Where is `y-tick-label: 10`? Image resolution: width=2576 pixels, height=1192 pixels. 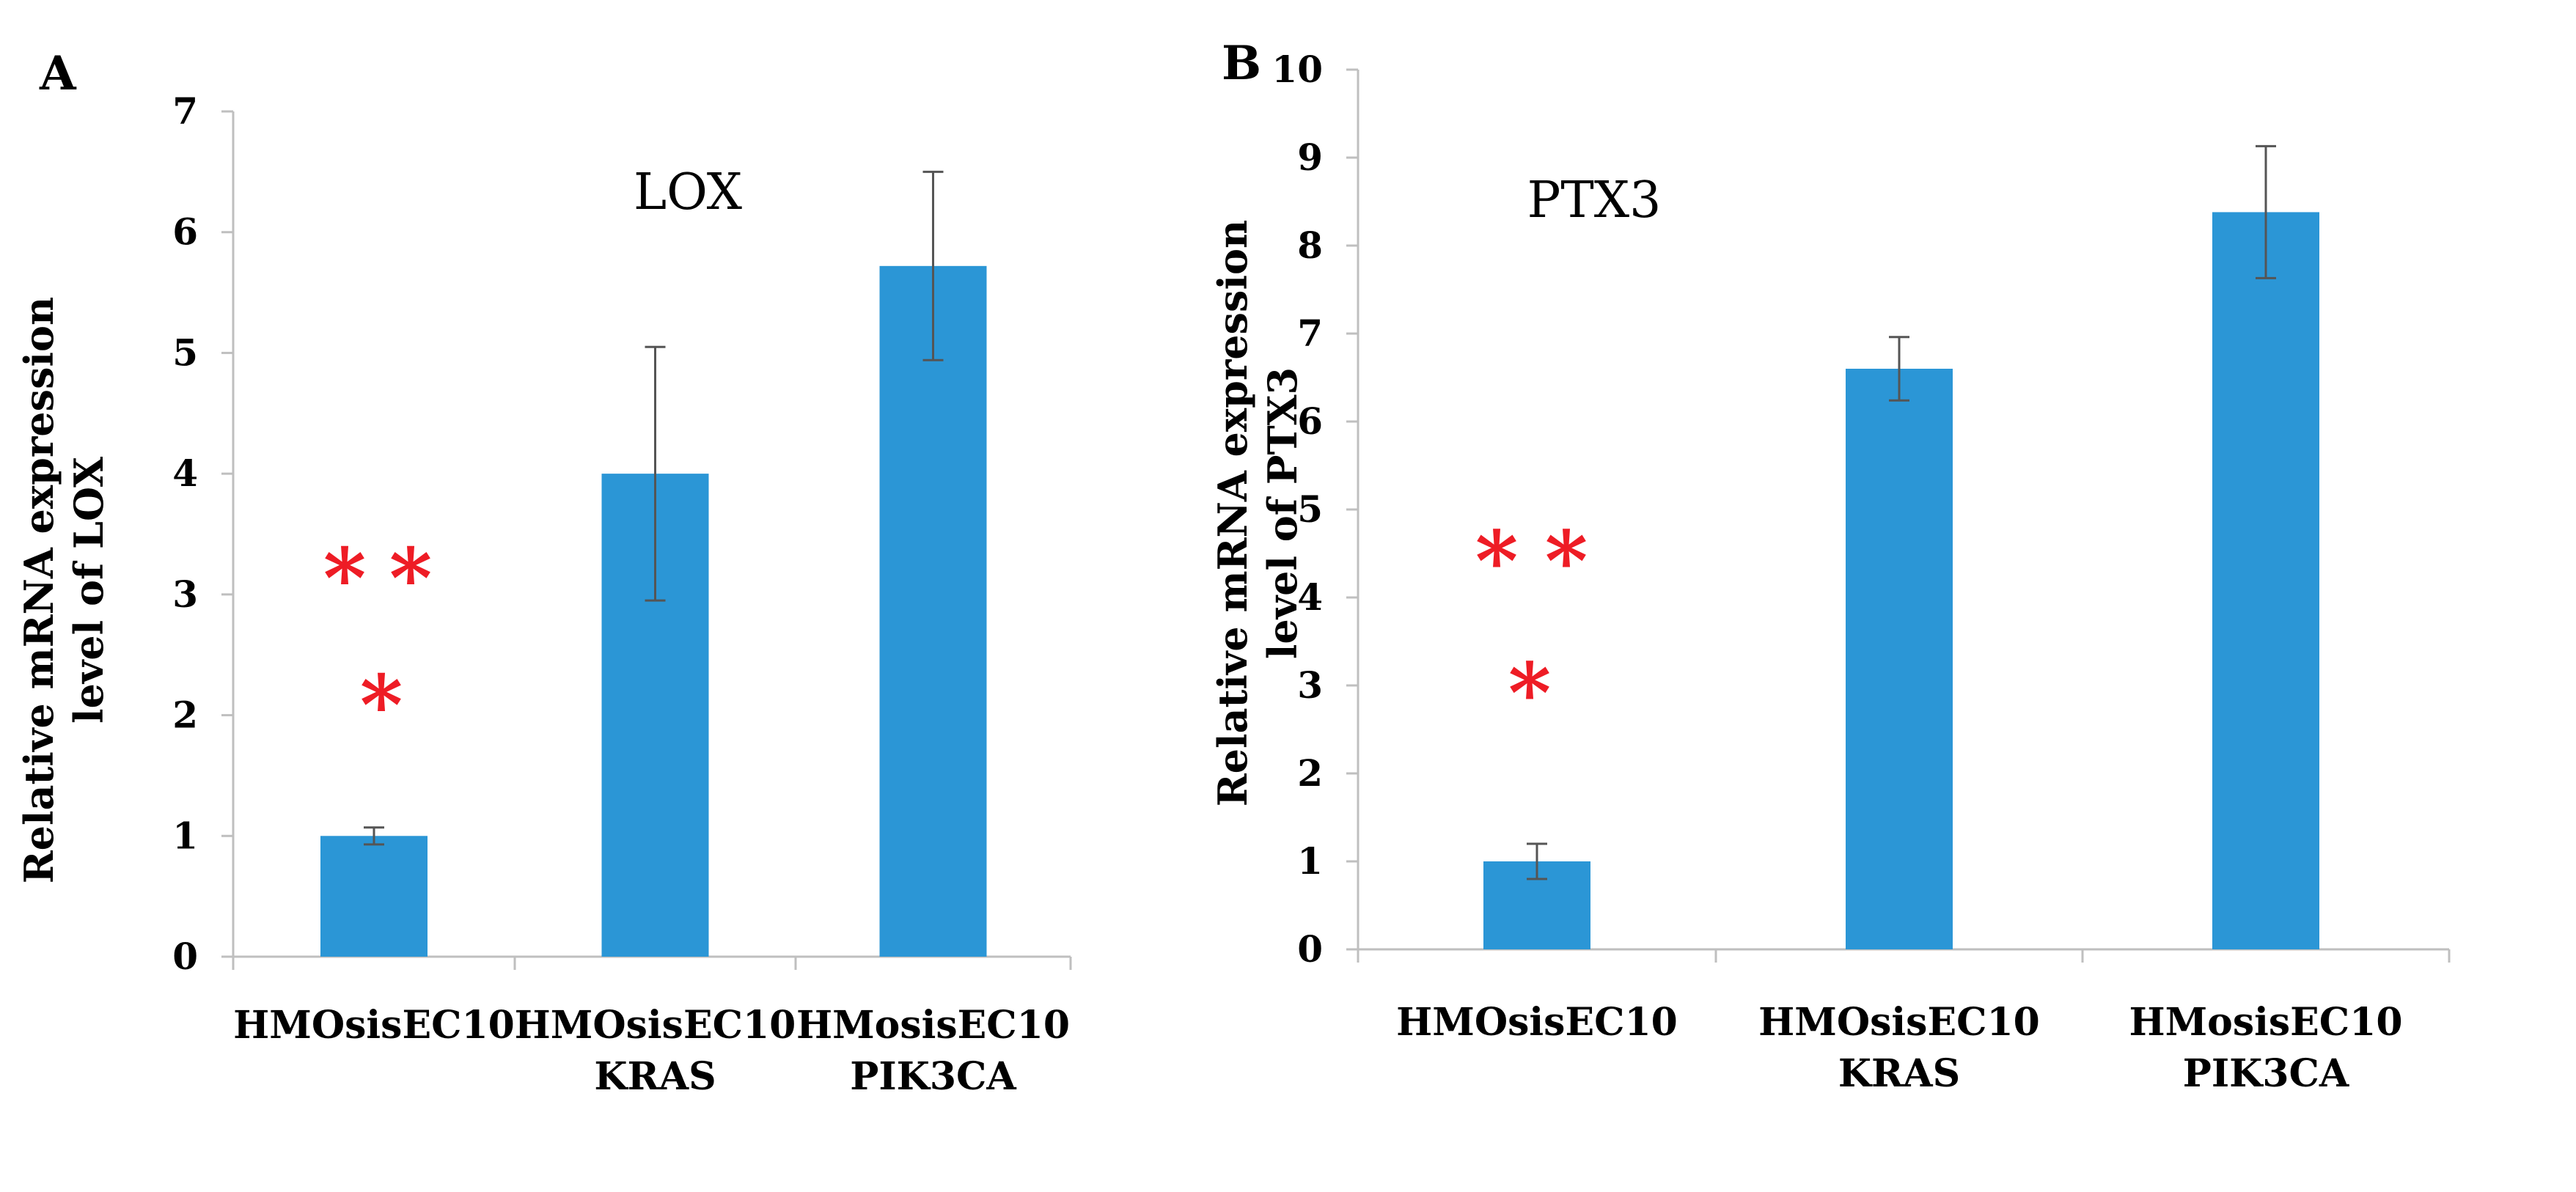
y-tick-label: 10 is located at coordinates (1298, 69).